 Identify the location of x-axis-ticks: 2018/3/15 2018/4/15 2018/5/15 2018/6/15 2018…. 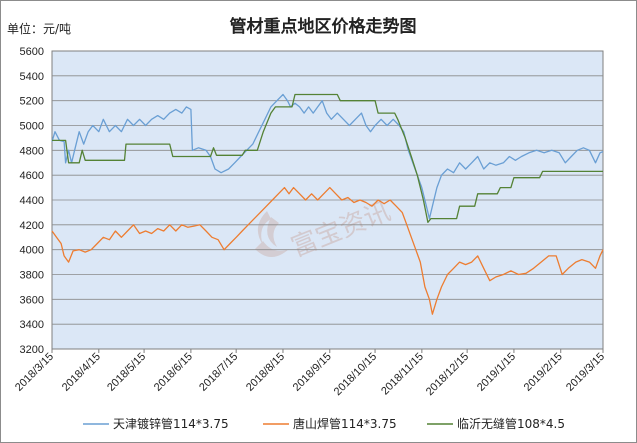
(310, 373).